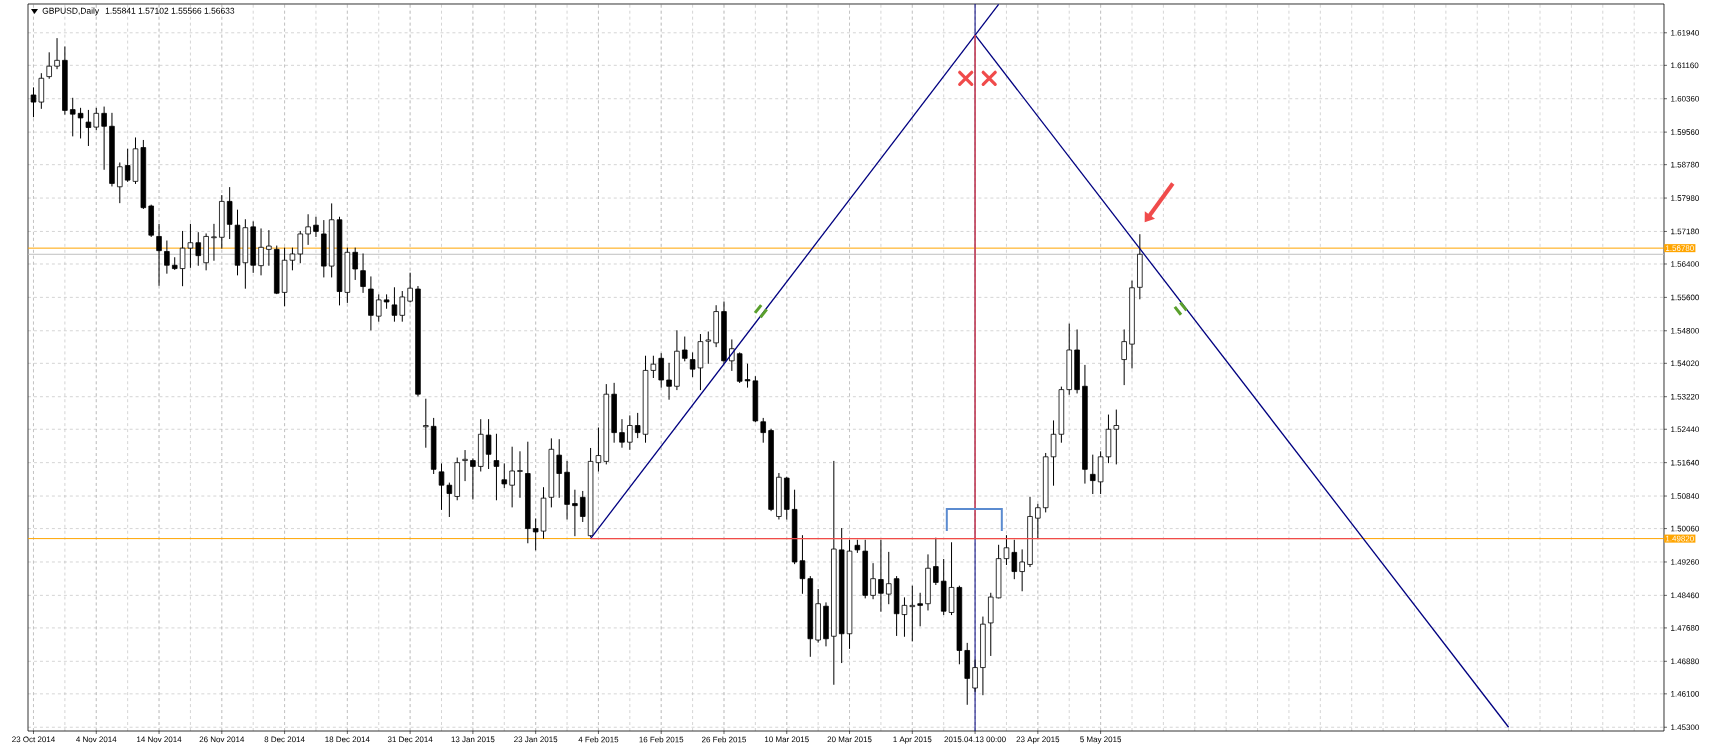 Image resolution: width=1714 pixels, height=750 pixels. Describe the element at coordinates (71, 11) in the screenshot. I see `chart-title: GBPUSD,Daily` at that location.